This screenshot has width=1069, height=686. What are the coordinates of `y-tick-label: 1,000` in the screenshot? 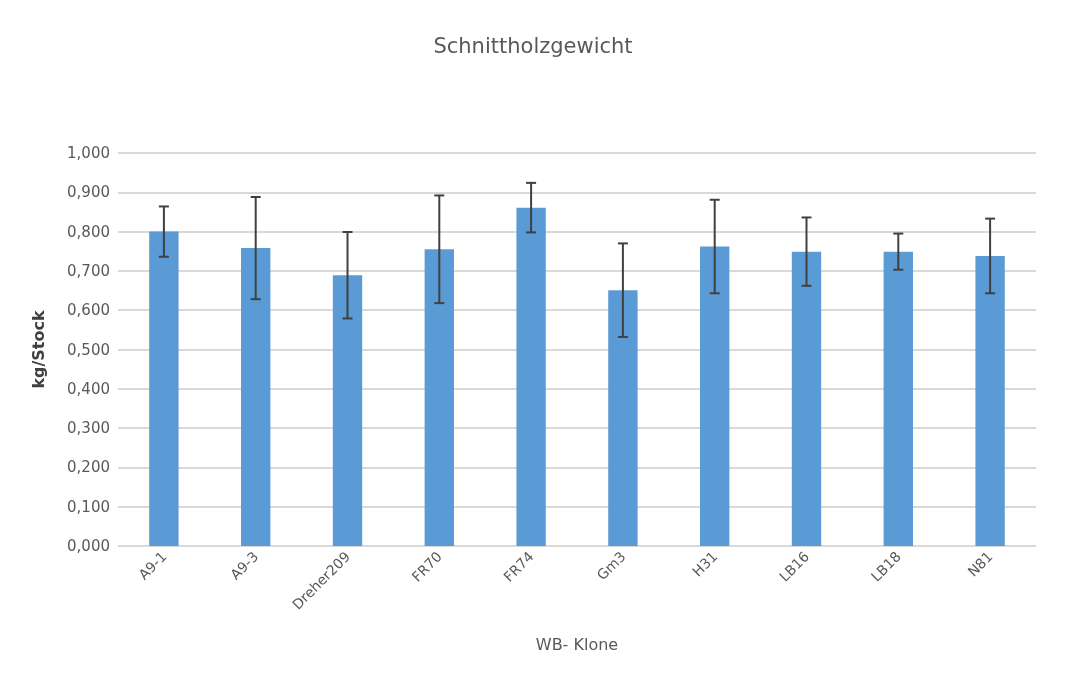 It's located at (88, 153).